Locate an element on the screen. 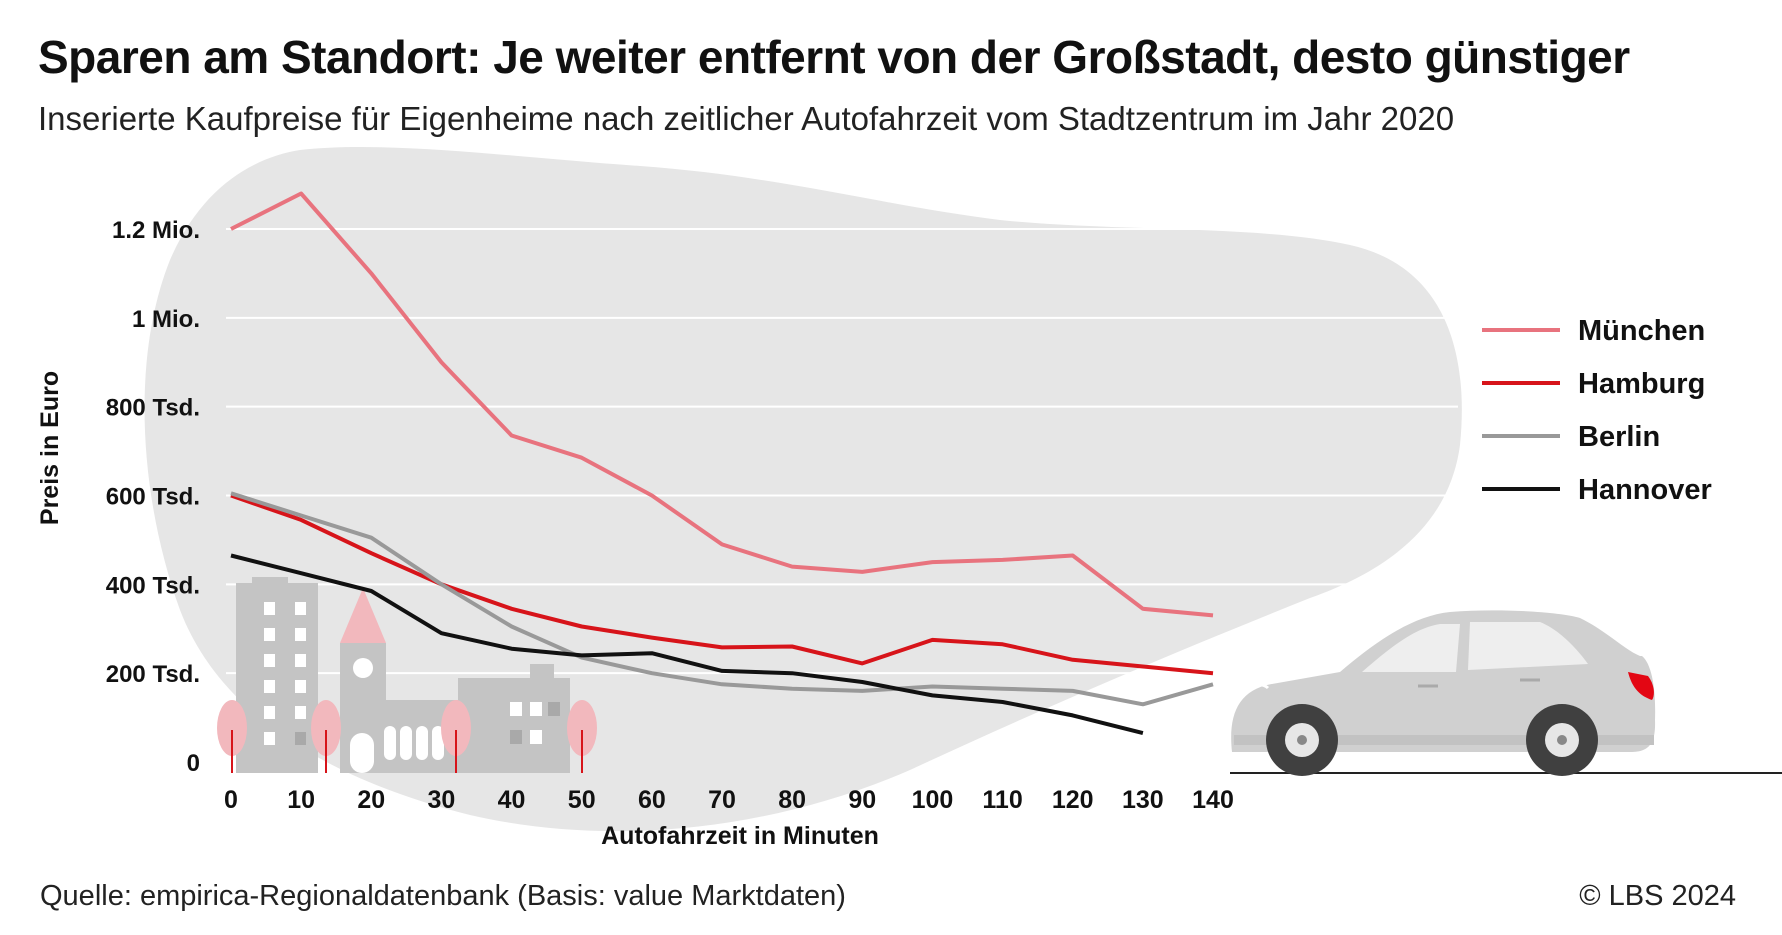 The image size is (1782, 935). copyright-note: © LBS 2024 is located at coordinates (1657, 896).